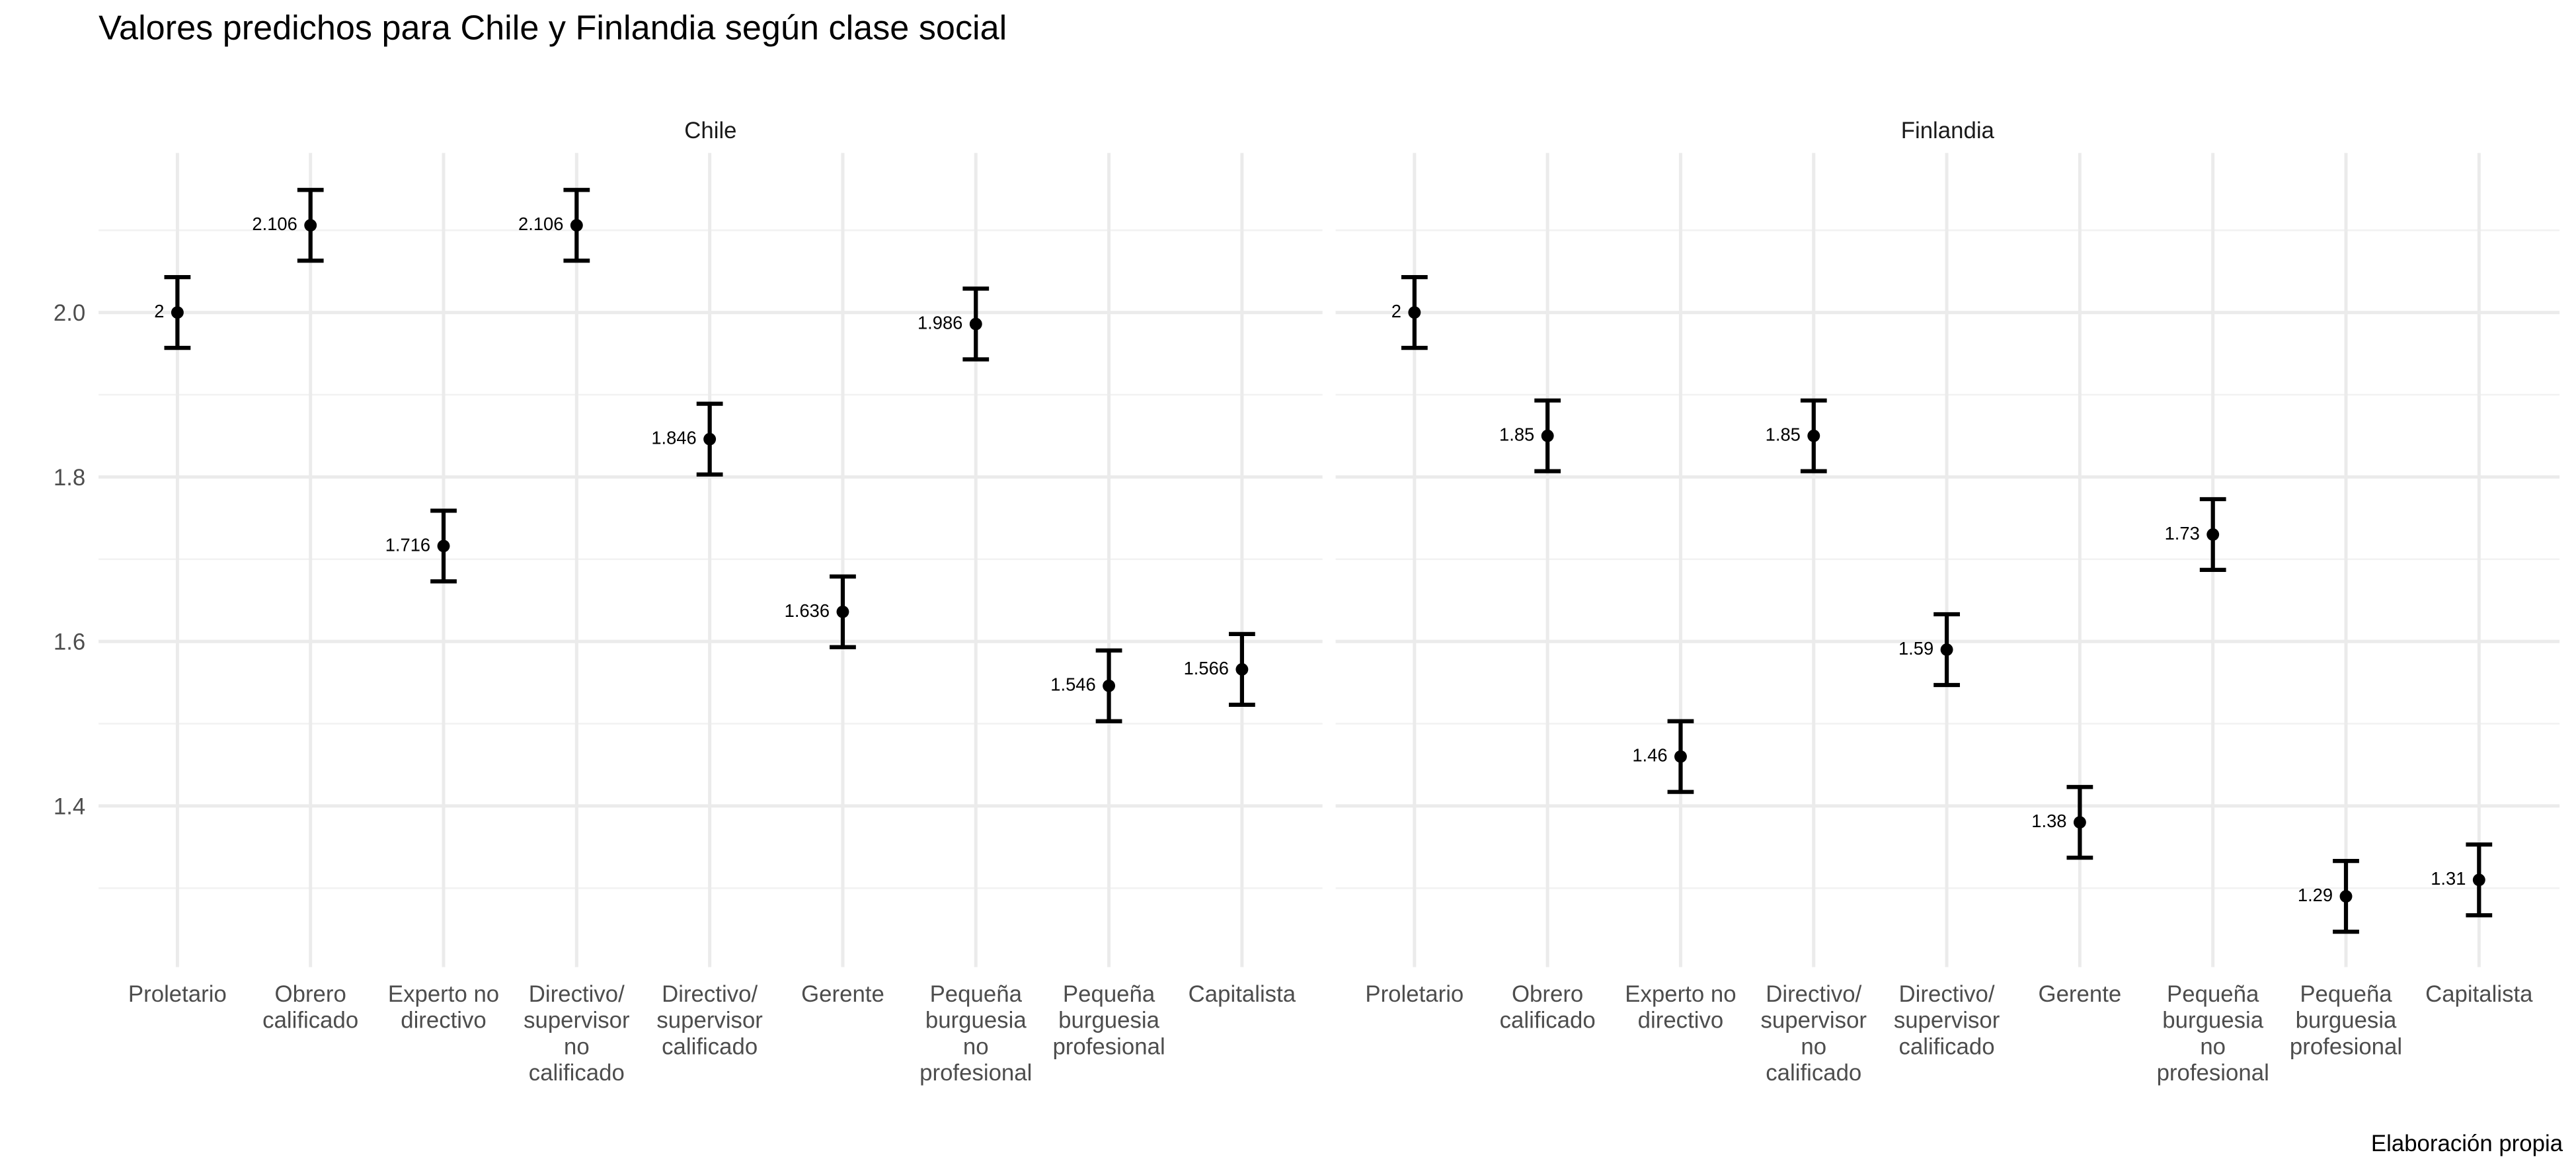  What do you see at coordinates (1650, 757) in the screenshot?
I see `data-label: 1.46` at bounding box center [1650, 757].